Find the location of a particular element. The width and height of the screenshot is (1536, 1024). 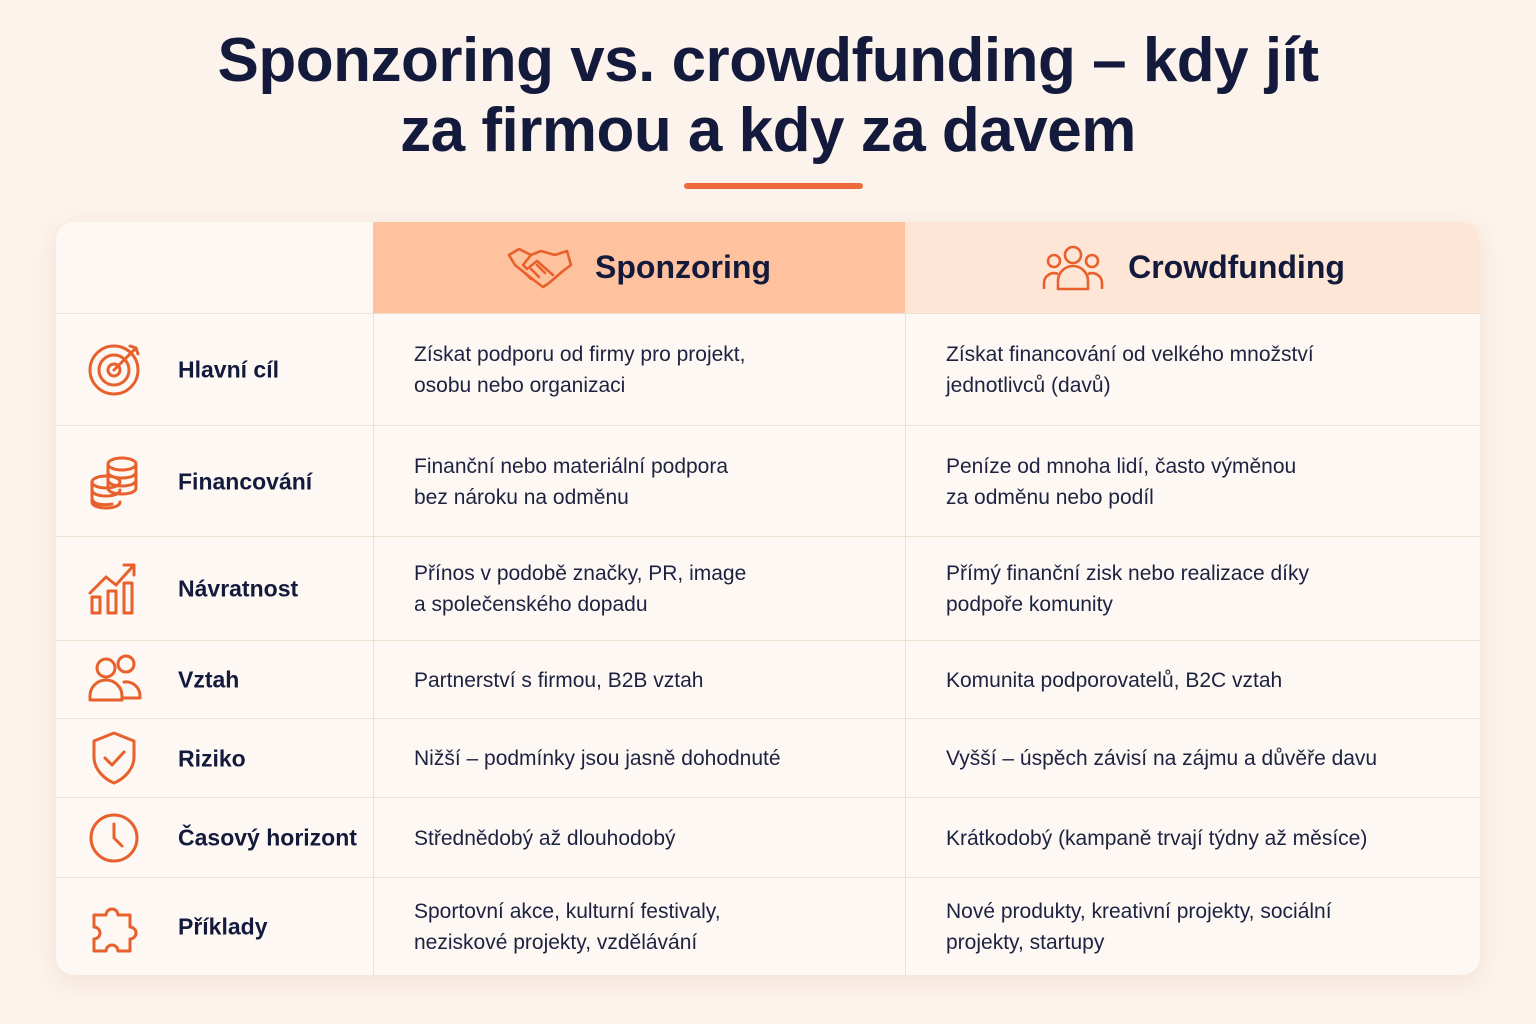

handshake-icon is located at coordinates (540, 267).